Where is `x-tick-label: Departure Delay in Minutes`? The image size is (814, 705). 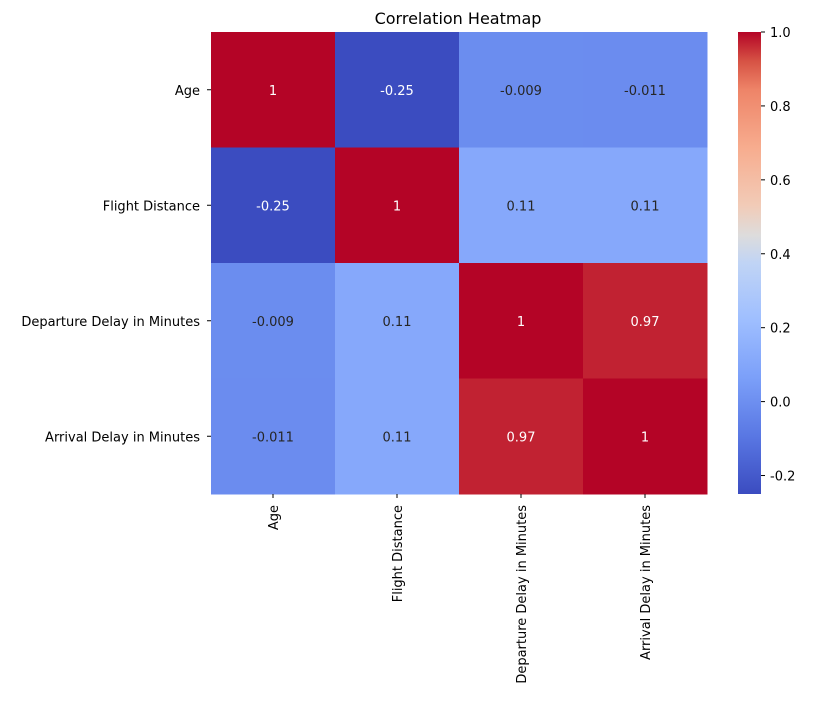
x-tick-label: Departure Delay in Minutes is located at coordinates (522, 594).